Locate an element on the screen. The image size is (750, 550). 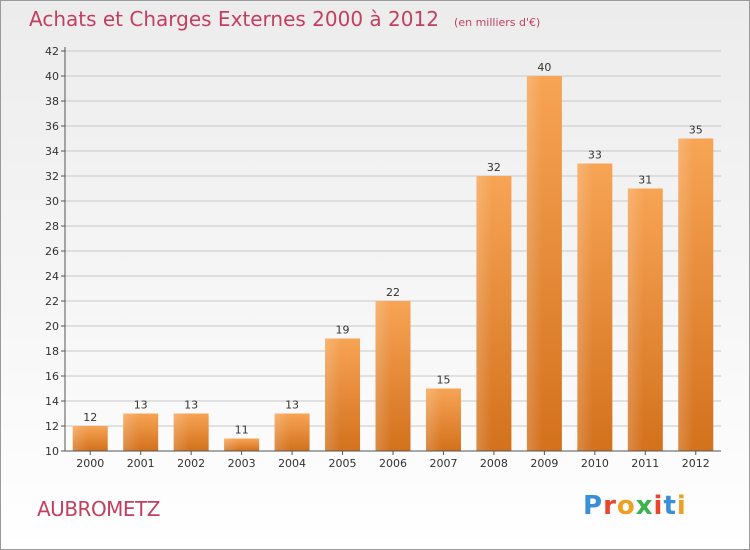
bar-value-label: 19 is located at coordinates (343, 330).